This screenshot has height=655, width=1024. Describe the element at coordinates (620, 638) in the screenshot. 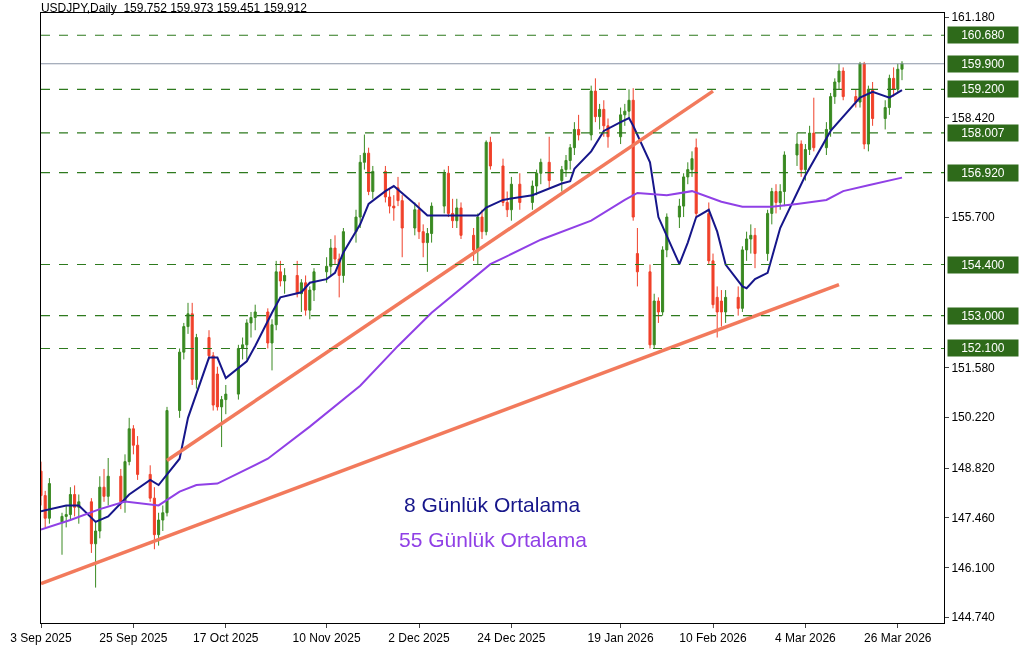

I see `x-tick-label: 19 Jan 2026` at that location.